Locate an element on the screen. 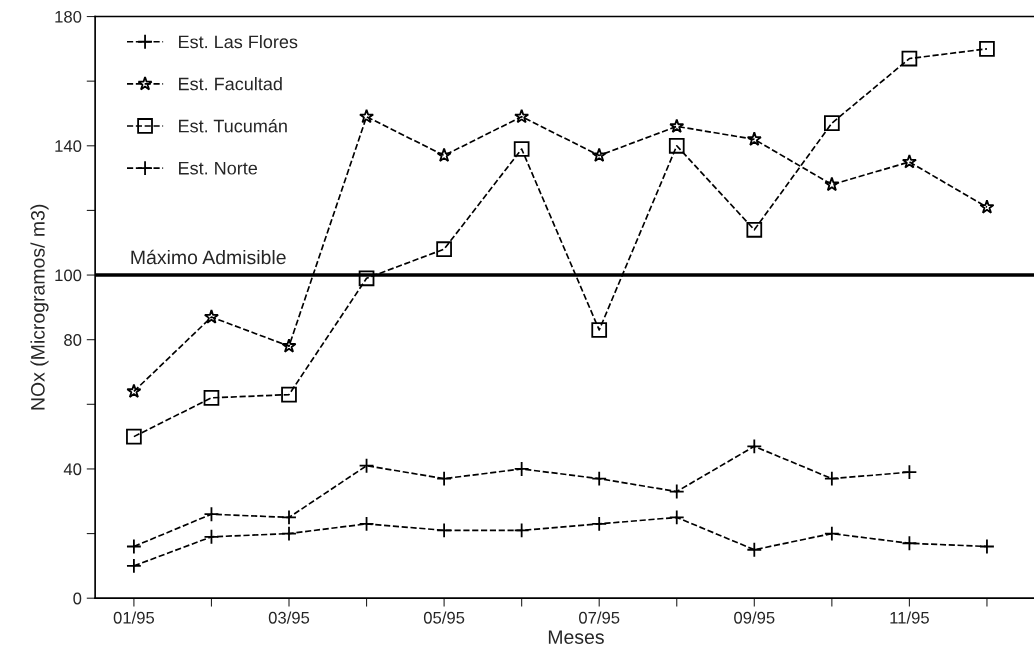  legend-label: Est. Las Flores is located at coordinates (238, 41).